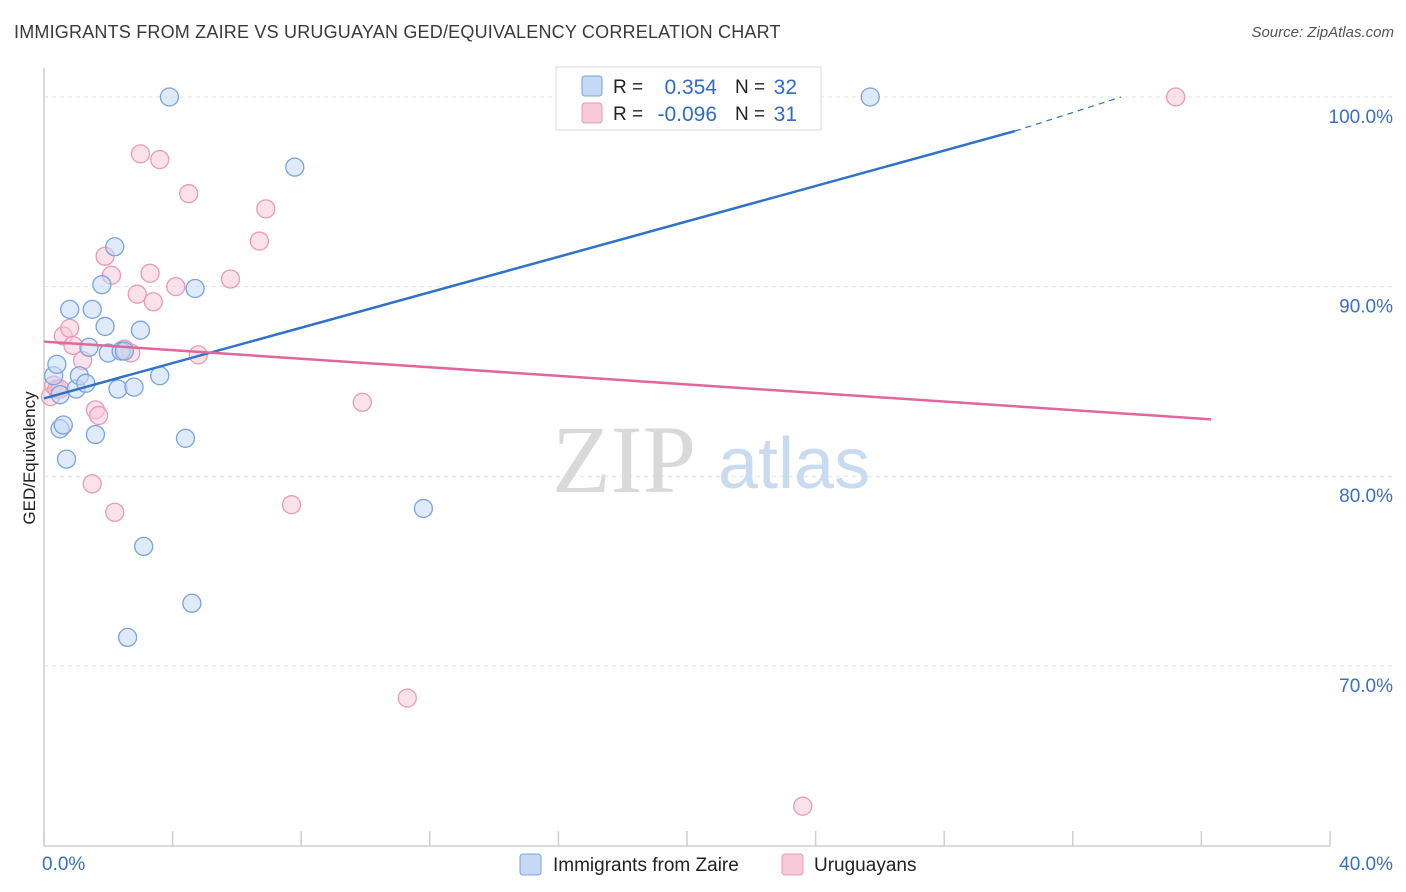  Describe the element at coordinates (63, 864) in the screenshot. I see `x-tick-label-start: 0.0%` at that location.